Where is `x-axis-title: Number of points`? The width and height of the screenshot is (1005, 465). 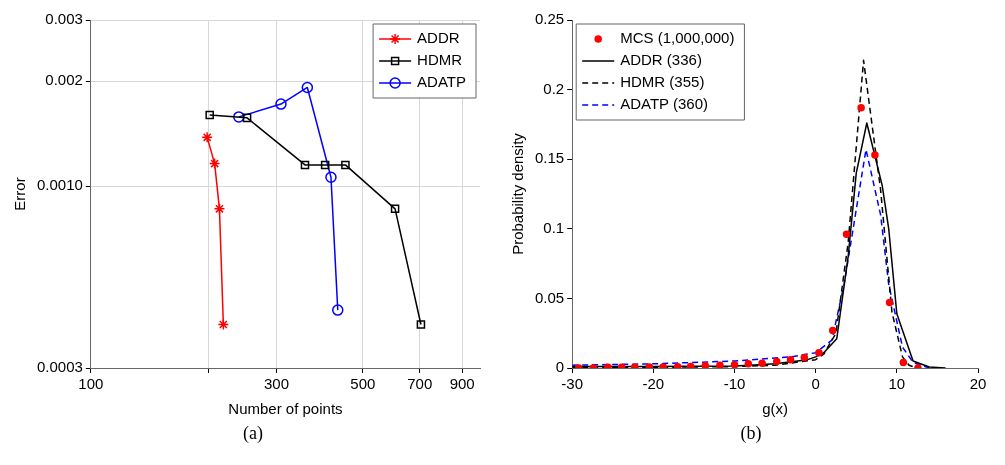
x-axis-title: Number of points is located at coordinates (285, 409).